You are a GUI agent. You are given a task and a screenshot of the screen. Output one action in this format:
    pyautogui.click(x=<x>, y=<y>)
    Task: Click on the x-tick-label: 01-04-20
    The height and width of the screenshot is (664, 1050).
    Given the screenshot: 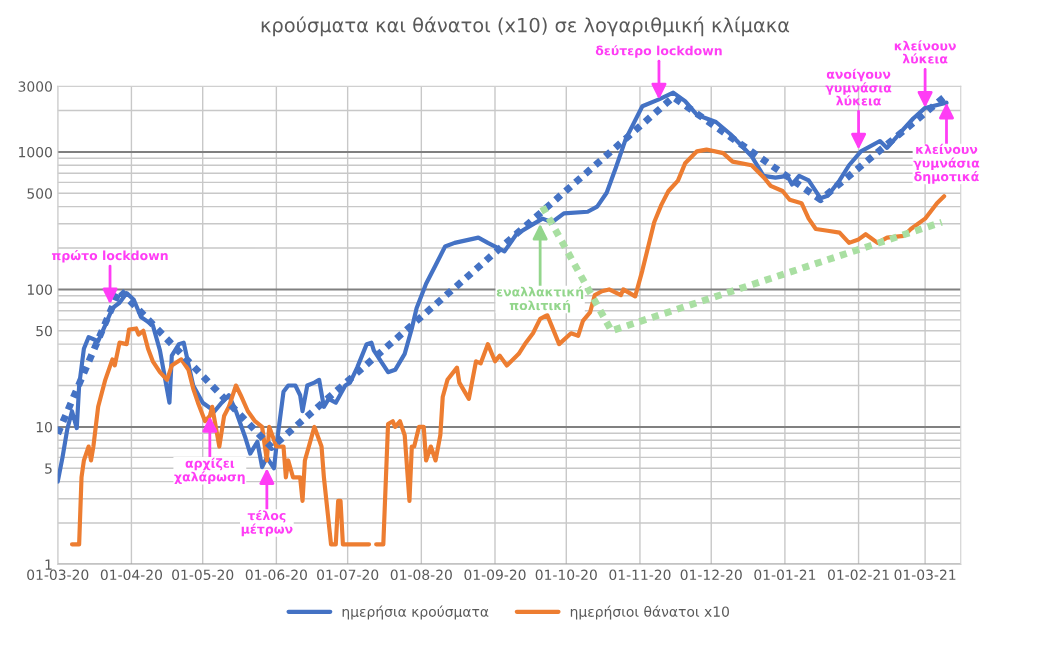 What is the action you would take?
    pyautogui.click(x=131, y=575)
    